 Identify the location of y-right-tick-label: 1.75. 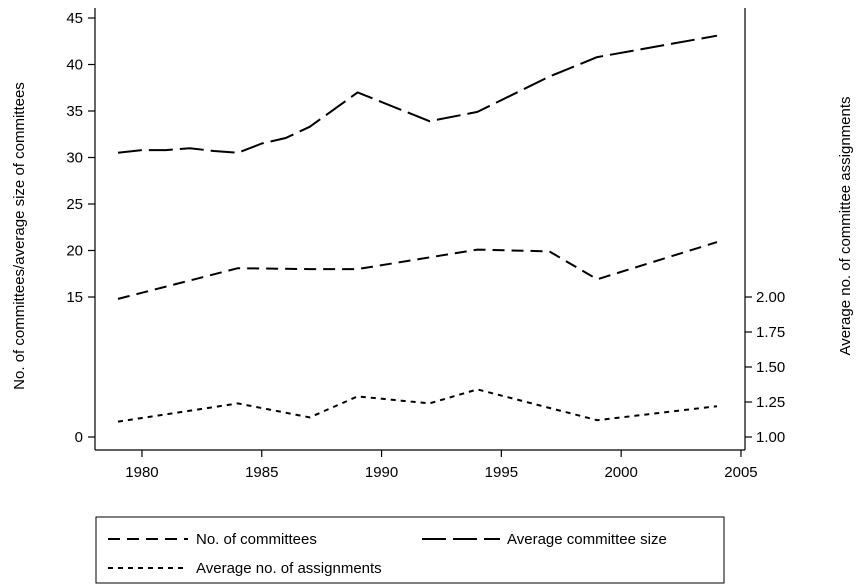
(770, 332).